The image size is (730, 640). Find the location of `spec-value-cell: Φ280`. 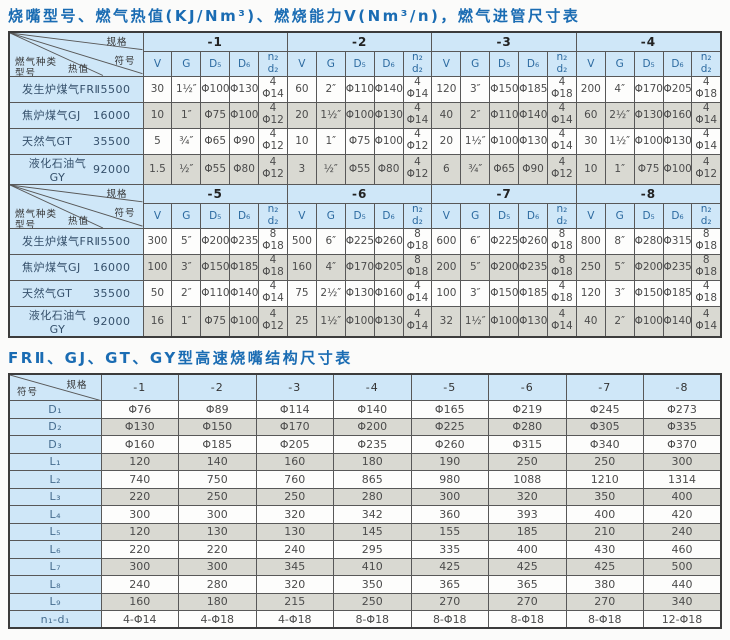

spec-value-cell: Φ280 is located at coordinates (648, 241).